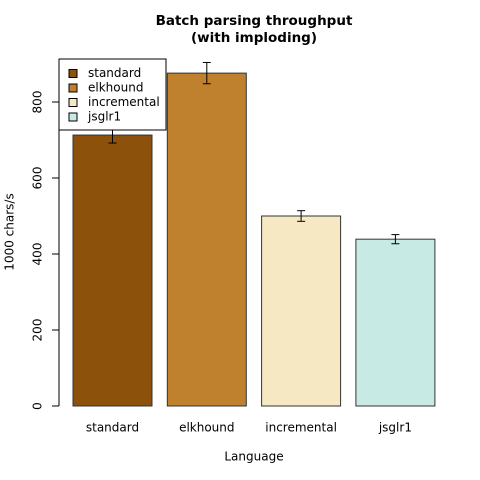 This screenshot has width=480, height=480. What do you see at coordinates (114, 73) in the screenshot?
I see `legend-label: standard` at bounding box center [114, 73].